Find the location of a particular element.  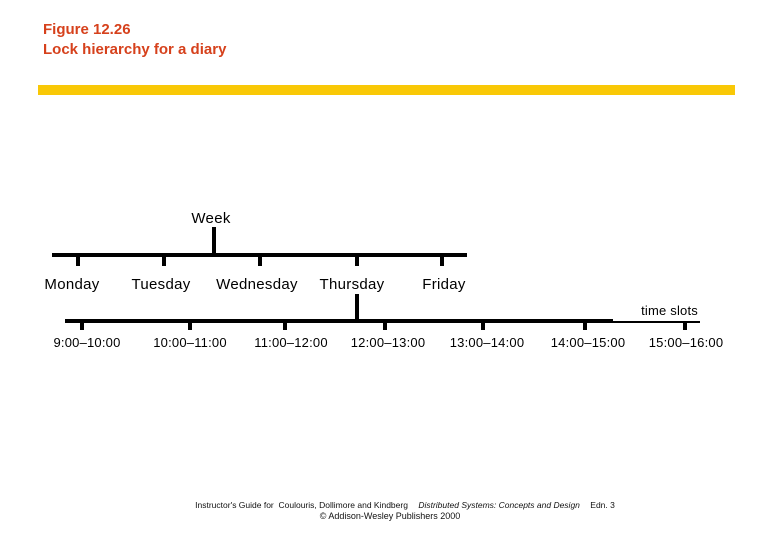

timeslots-axis-label: time slots is located at coordinates (669, 310).